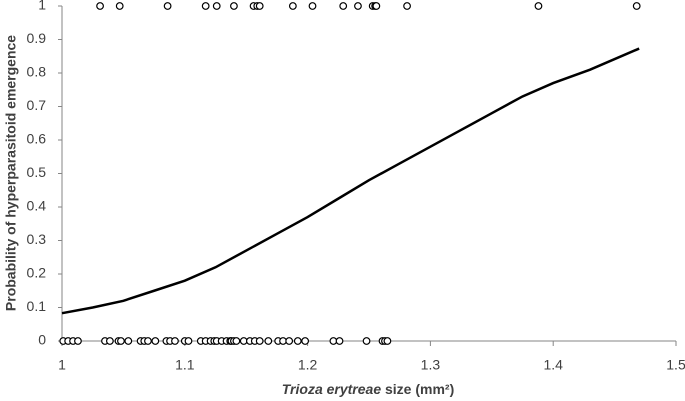 The image size is (685, 401). What do you see at coordinates (37, 172) in the screenshot?
I see `y-tick-label: 0.5` at bounding box center [37, 172].